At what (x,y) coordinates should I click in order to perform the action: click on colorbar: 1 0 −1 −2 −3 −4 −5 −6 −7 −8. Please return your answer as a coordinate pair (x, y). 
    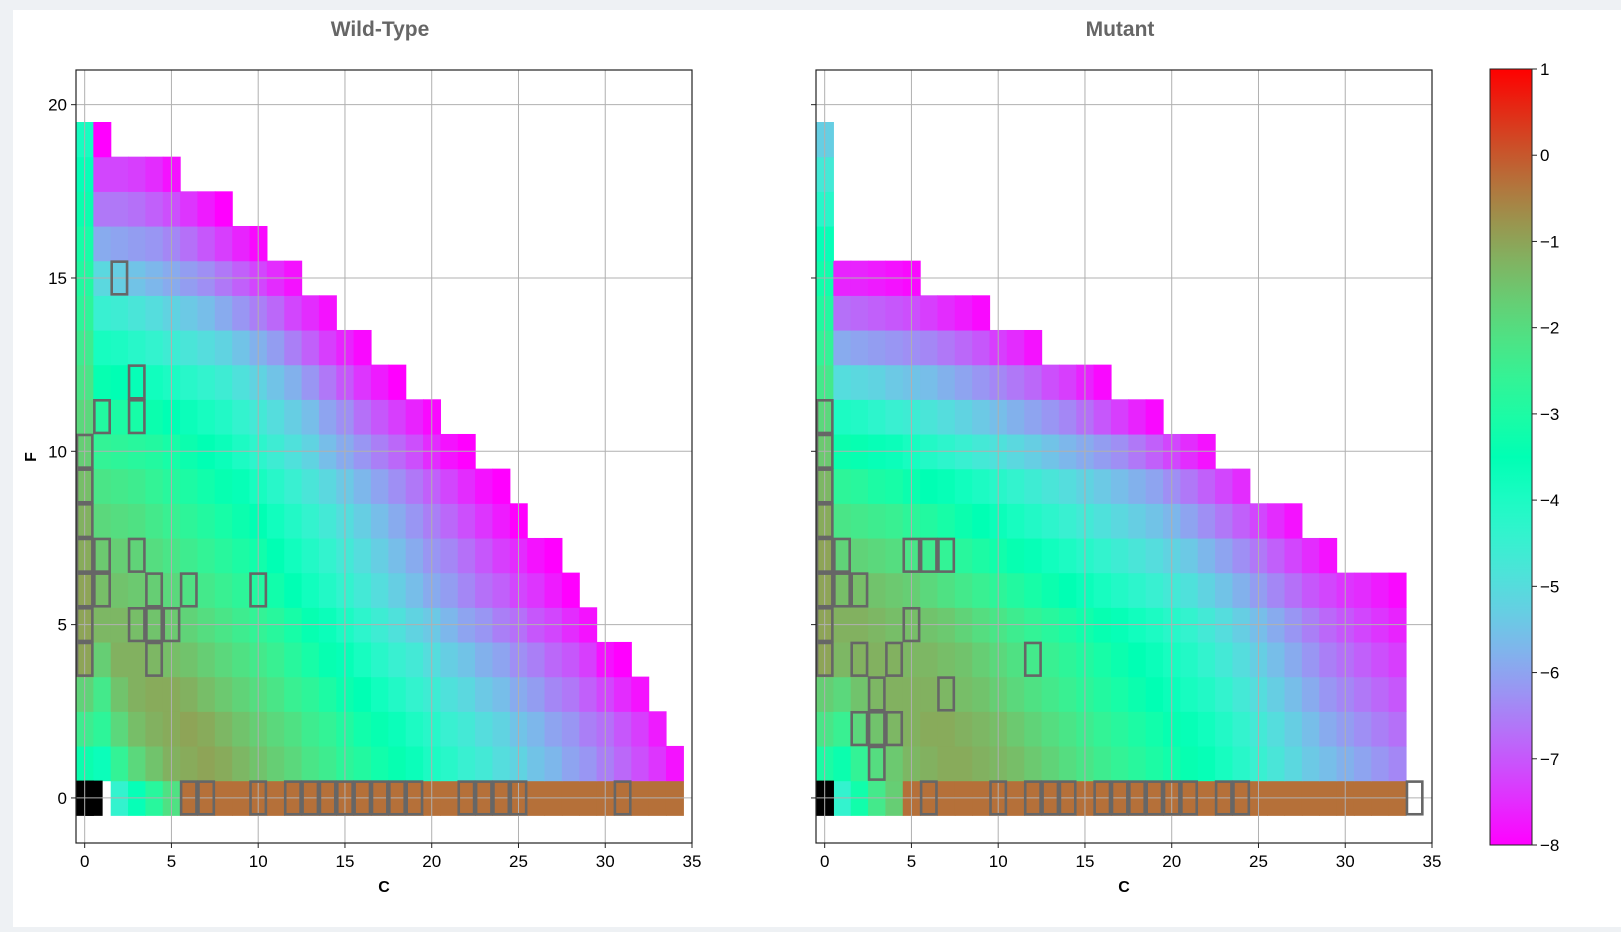
    Looking at the image, I should click on (1524, 457).